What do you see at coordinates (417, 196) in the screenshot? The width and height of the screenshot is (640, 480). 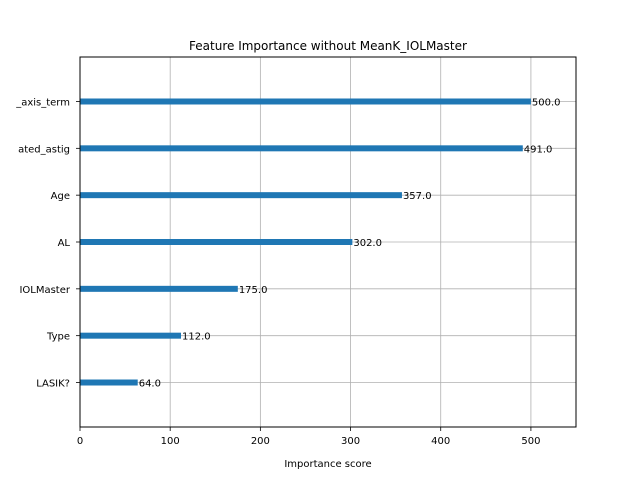 I see `data-label: 357.0` at bounding box center [417, 196].